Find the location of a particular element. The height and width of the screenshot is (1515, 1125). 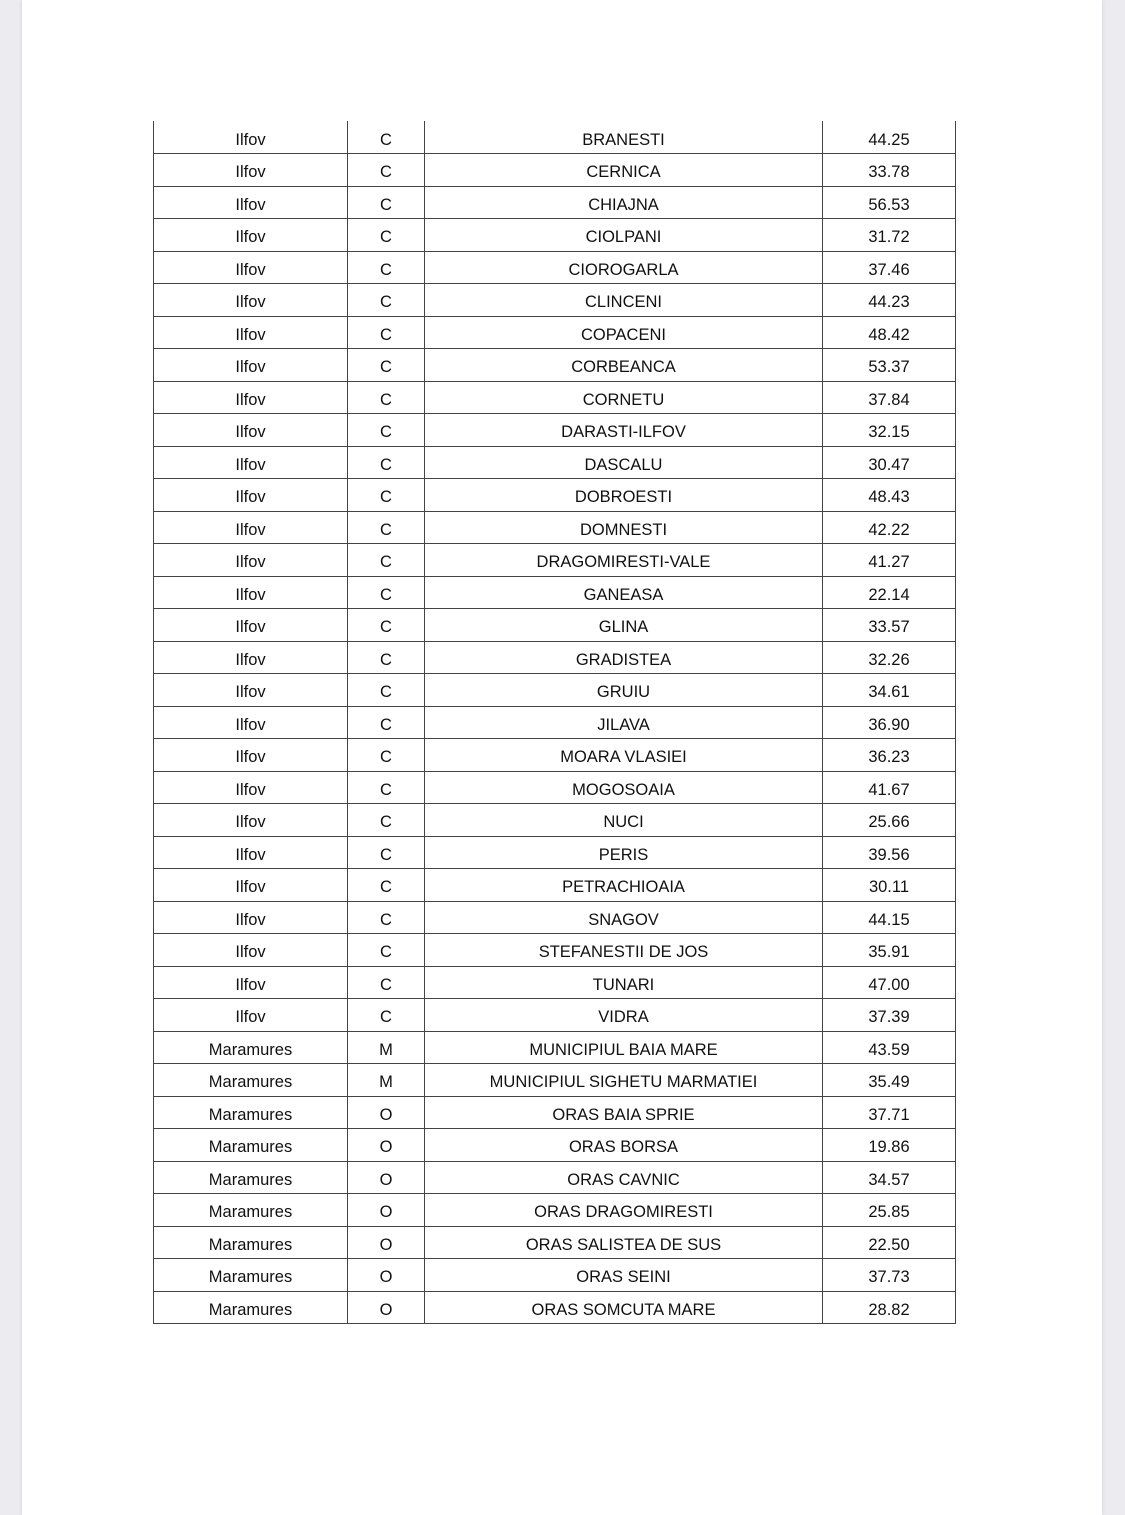

value-cell: 37.73 is located at coordinates (889, 1275).